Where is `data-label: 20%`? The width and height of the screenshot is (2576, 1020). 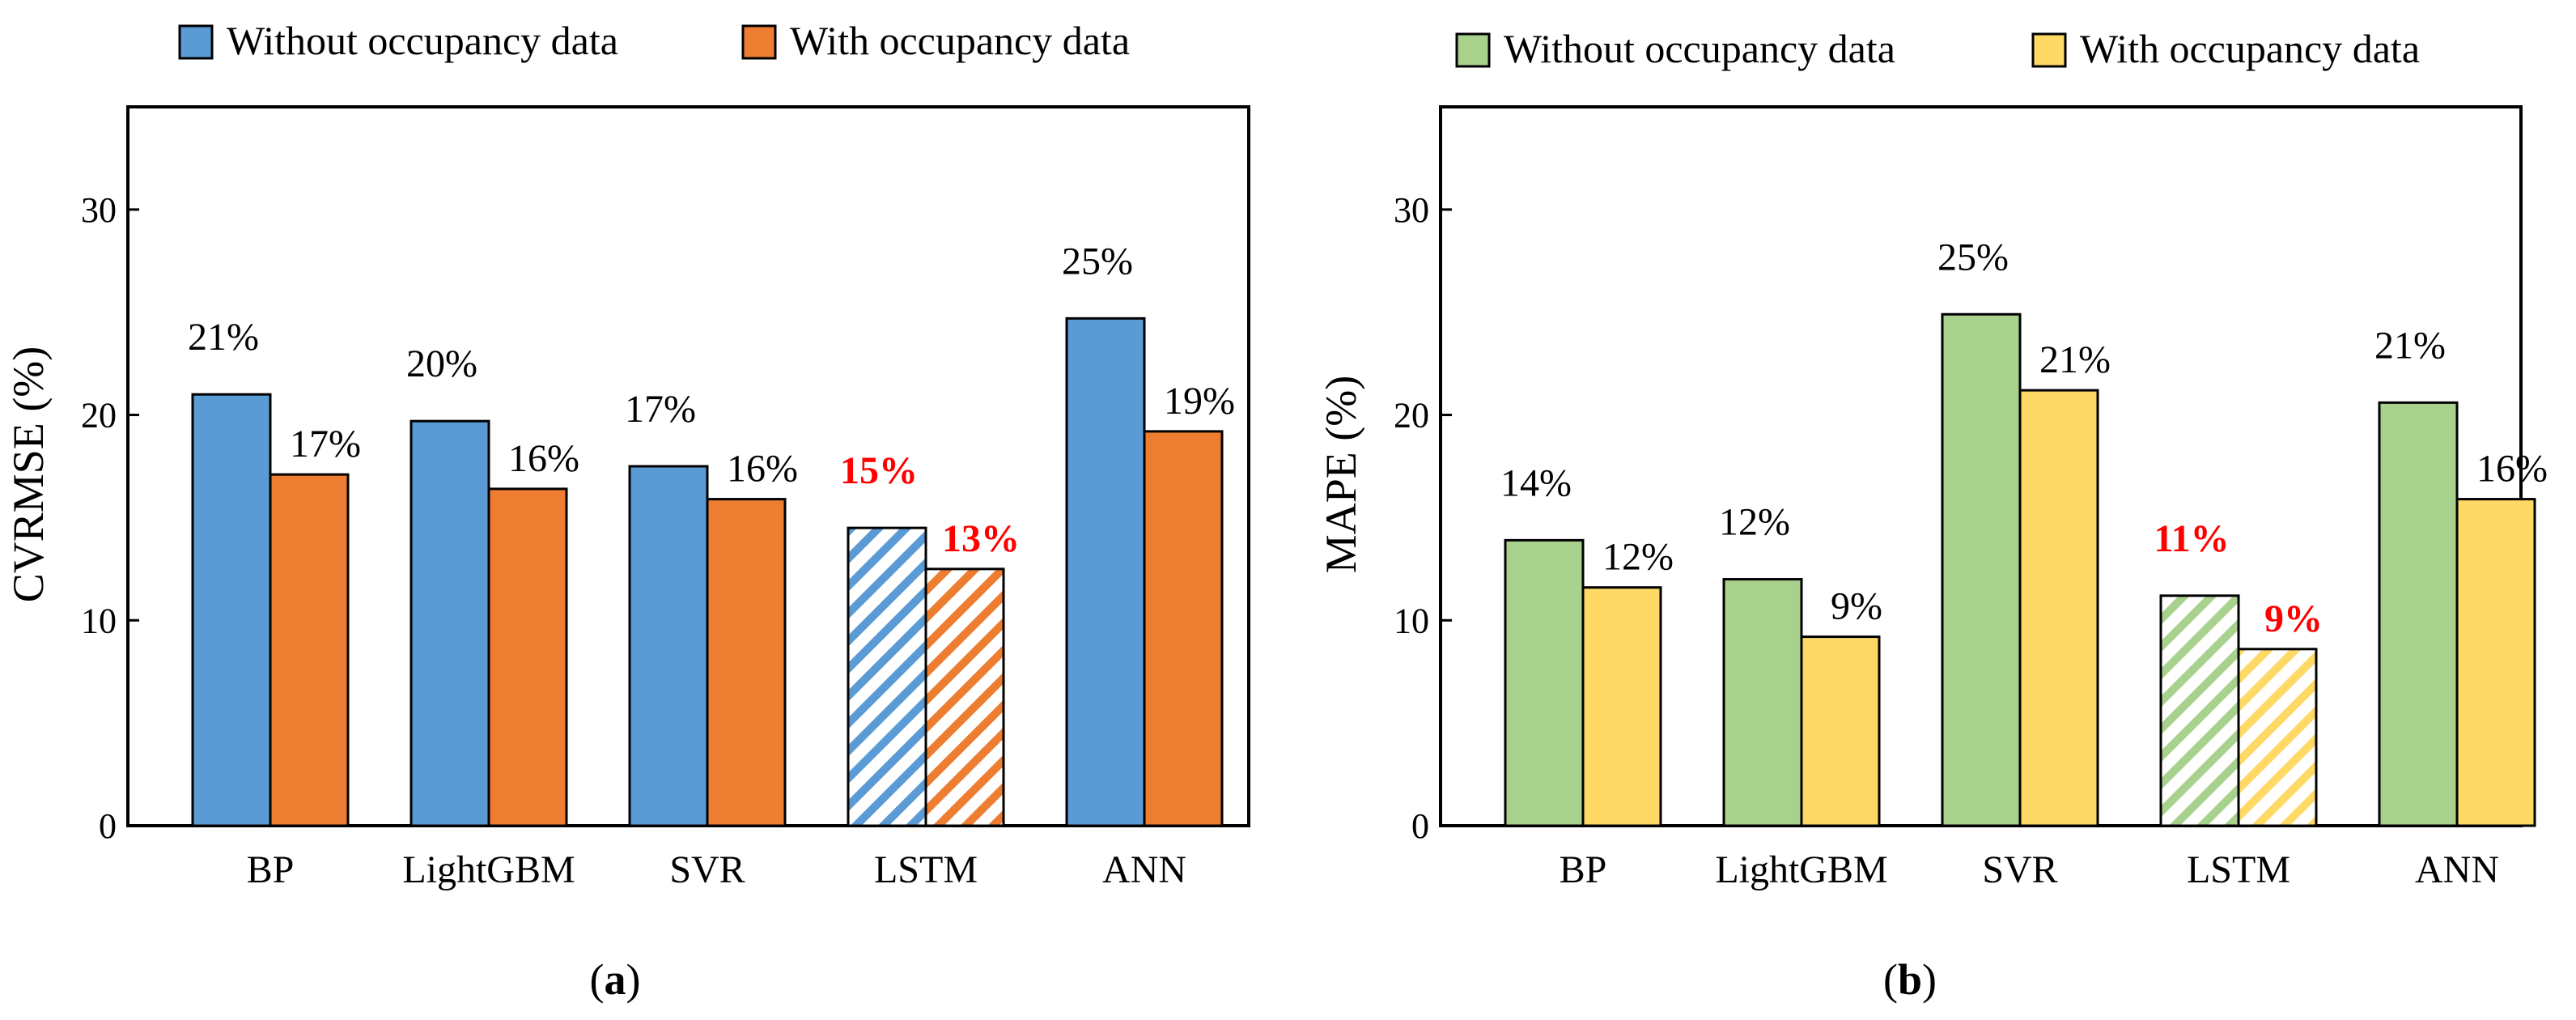 data-label: 20% is located at coordinates (441, 364).